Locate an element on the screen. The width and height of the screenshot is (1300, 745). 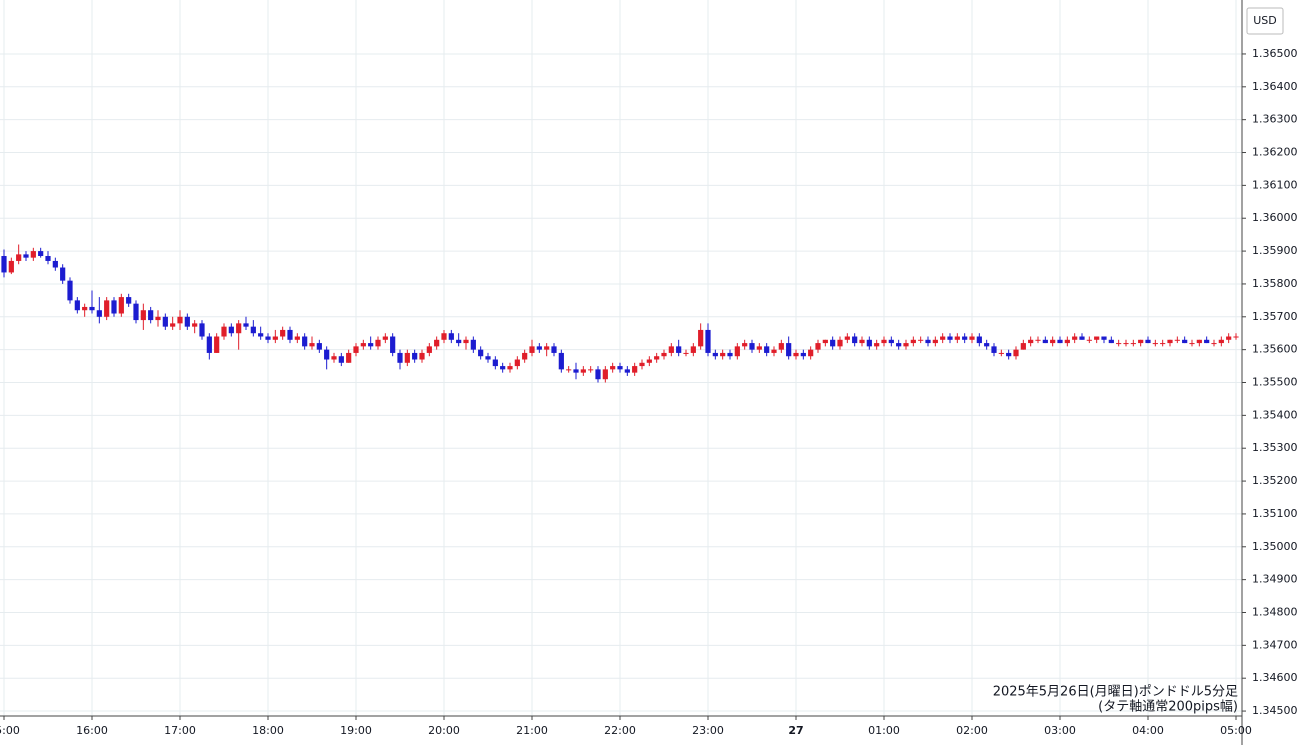
x-tick-label: 19:00 is located at coordinates (356, 730).